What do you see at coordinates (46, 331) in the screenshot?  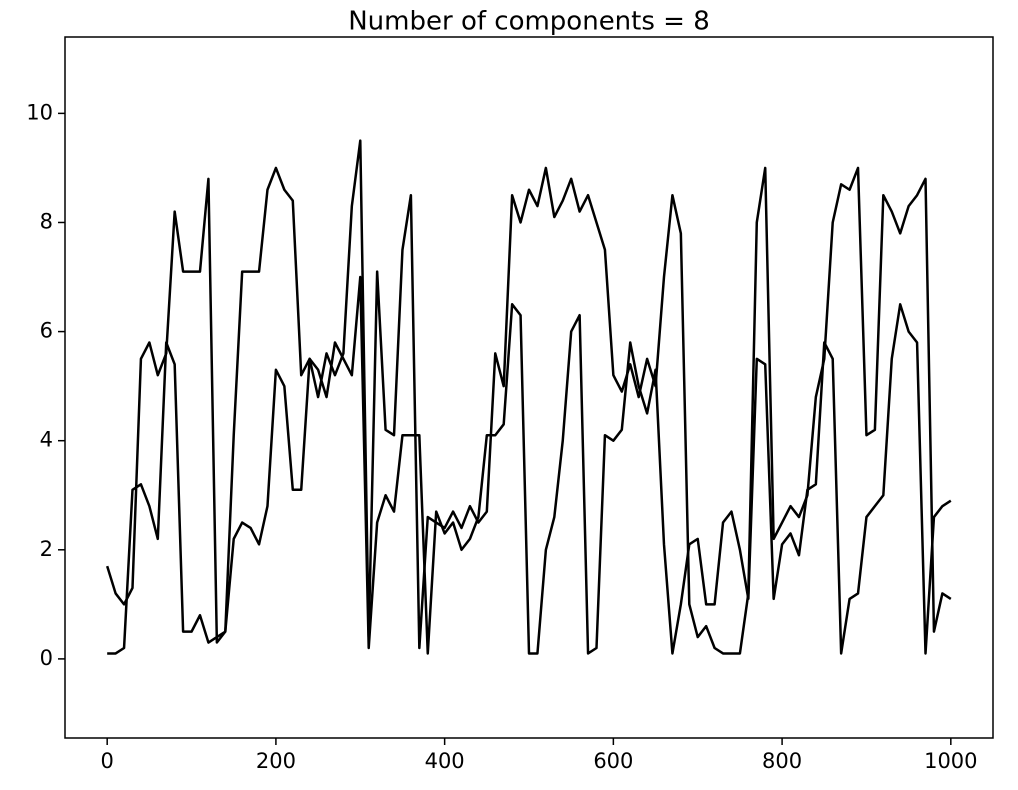 I see `y-tick-label: 6` at bounding box center [46, 331].